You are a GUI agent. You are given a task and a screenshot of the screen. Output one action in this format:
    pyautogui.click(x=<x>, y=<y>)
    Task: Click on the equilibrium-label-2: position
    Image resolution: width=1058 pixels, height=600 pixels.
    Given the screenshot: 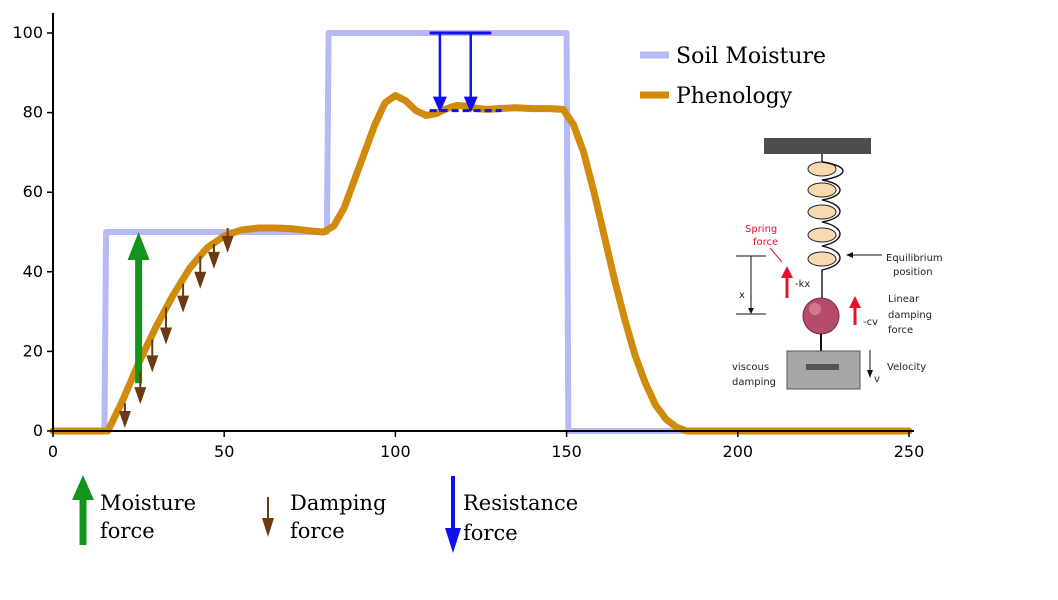 What is the action you would take?
    pyautogui.click(x=913, y=272)
    